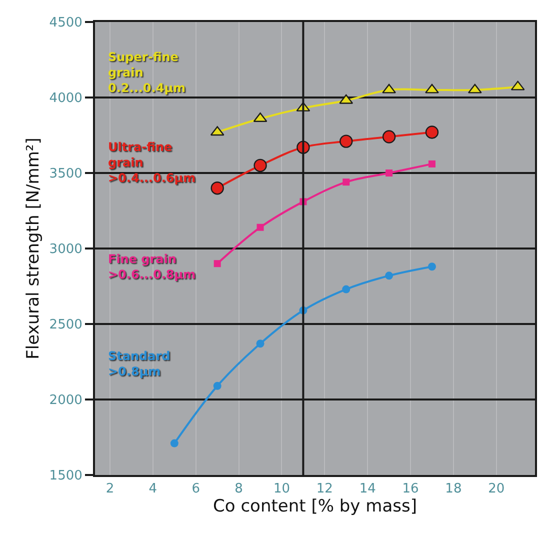 The image size is (549, 537). What do you see at coordinates (65, 476) in the screenshot?
I see `y-tick-label: 1500` at bounding box center [65, 476].